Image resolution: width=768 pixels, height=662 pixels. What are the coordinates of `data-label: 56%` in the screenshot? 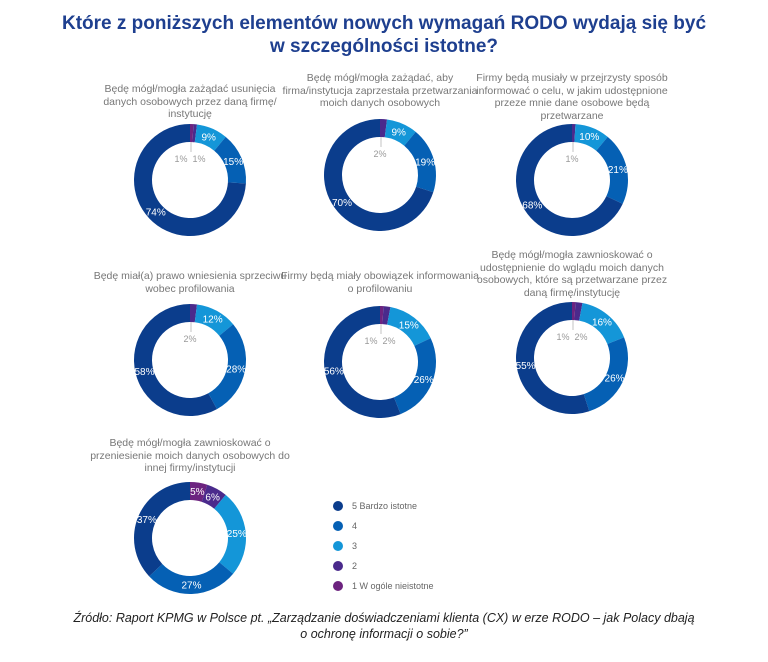 It's located at (334, 371).